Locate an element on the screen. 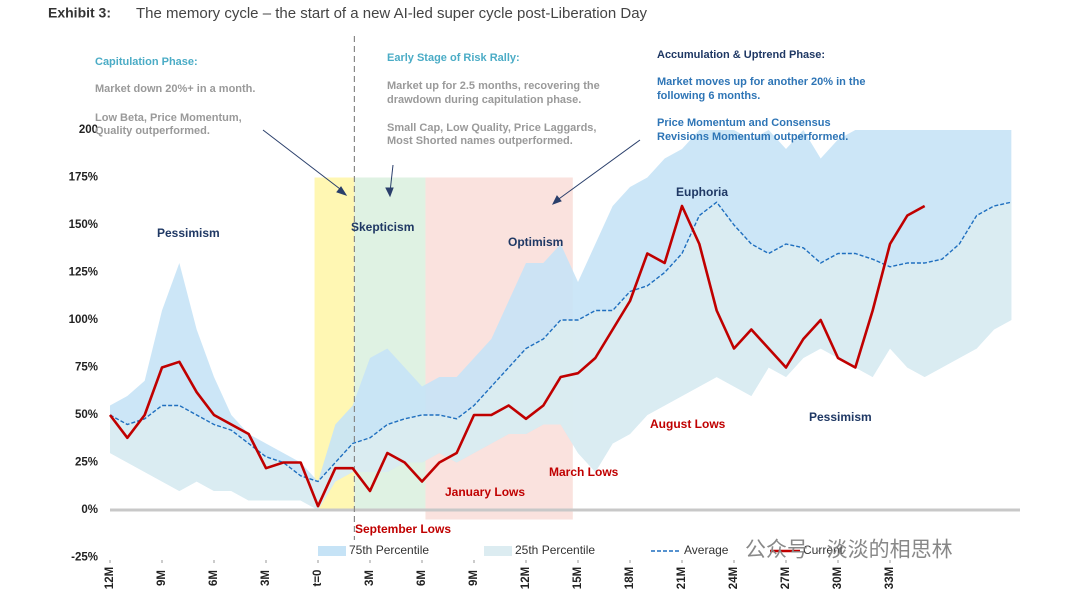 The image size is (1080, 594). y-tick-label: -25% is located at coordinates (84, 558).